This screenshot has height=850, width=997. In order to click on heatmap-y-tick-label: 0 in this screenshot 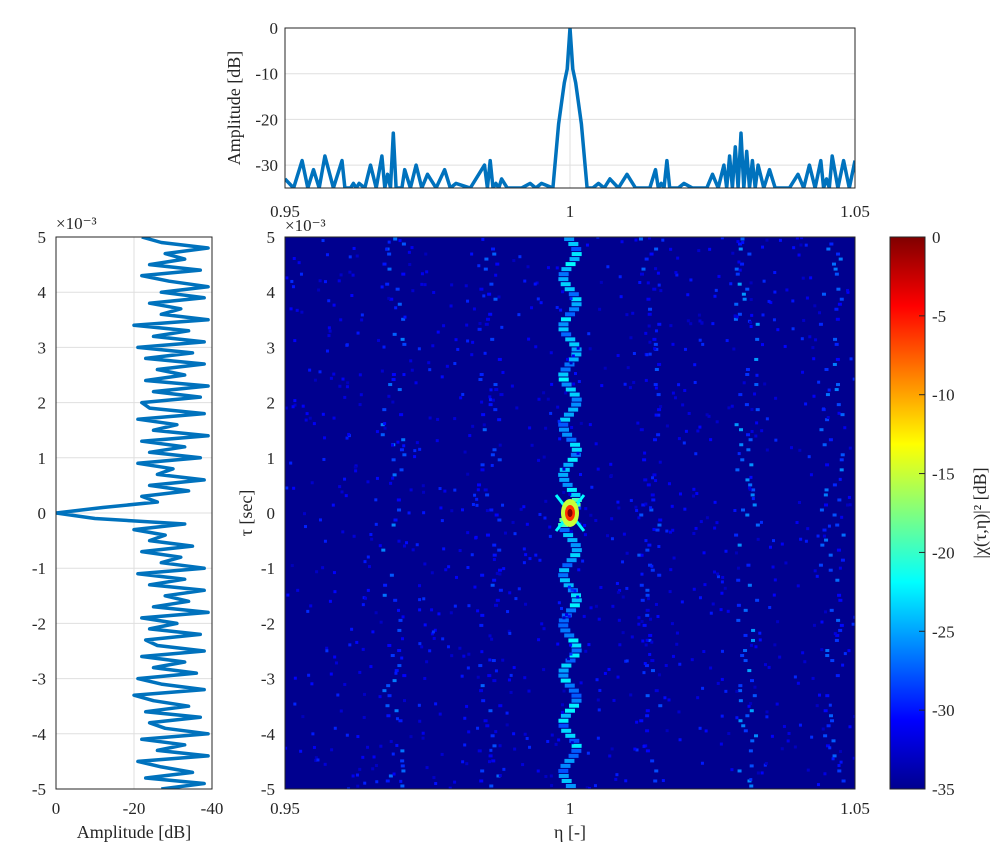, I will do `click(271, 513)`.